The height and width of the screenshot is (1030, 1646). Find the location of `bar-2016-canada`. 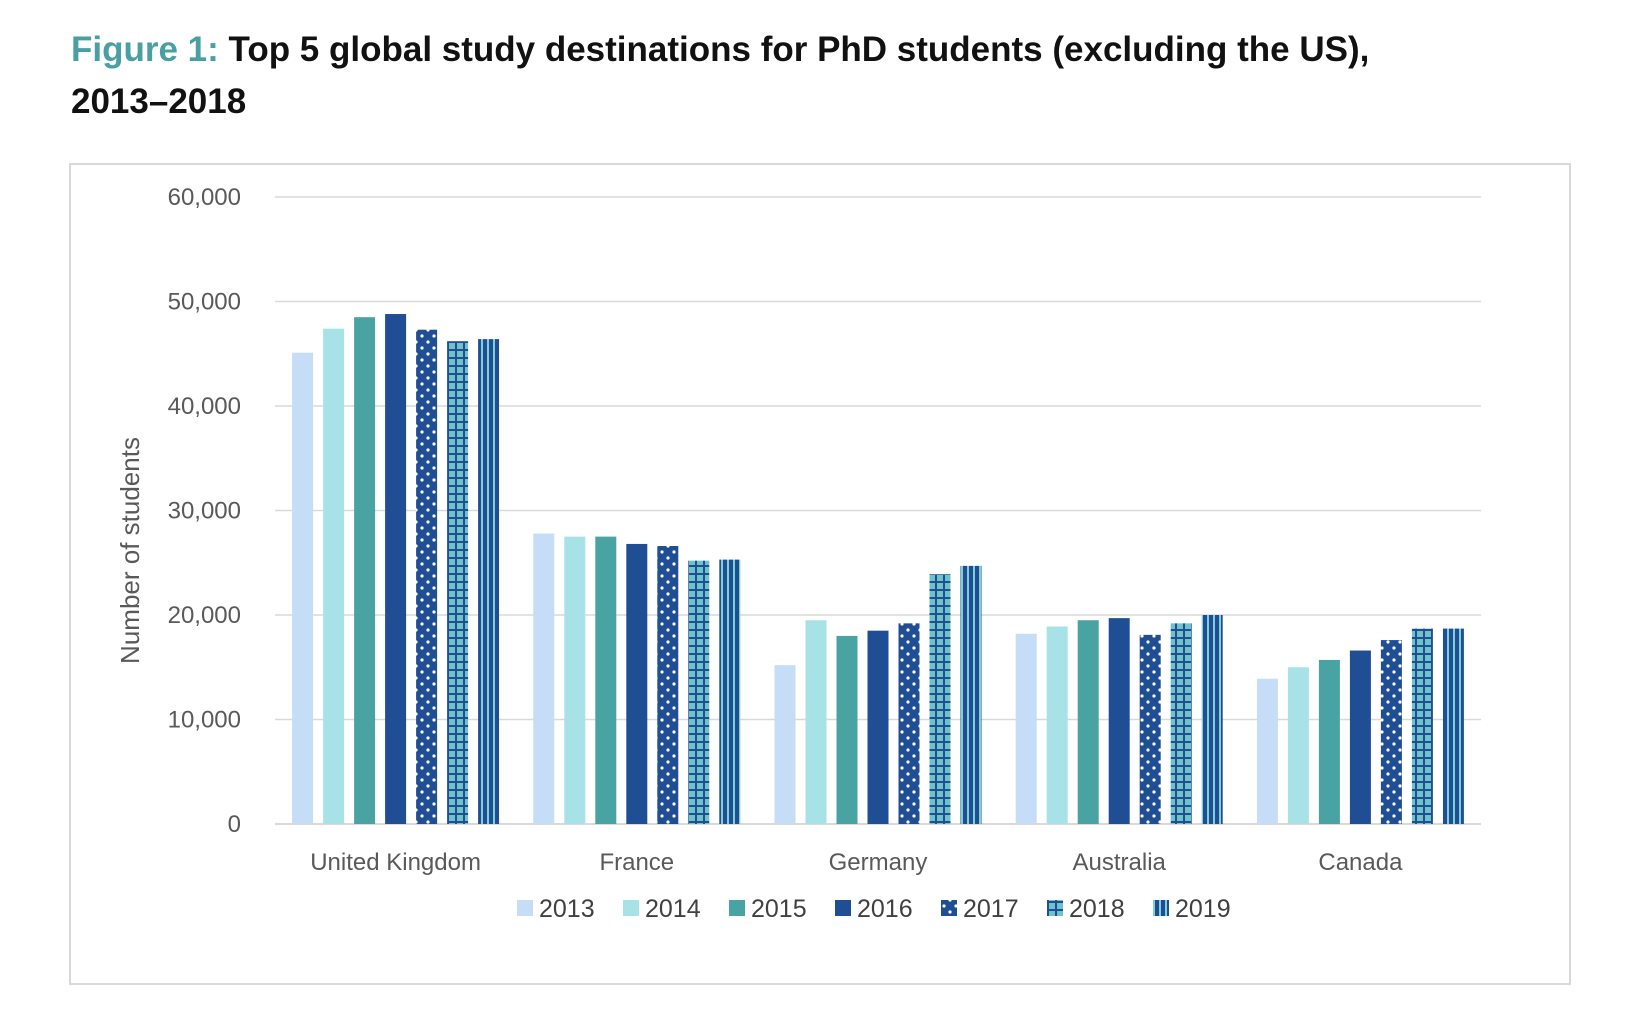

bar-2016-canada is located at coordinates (1360, 737).